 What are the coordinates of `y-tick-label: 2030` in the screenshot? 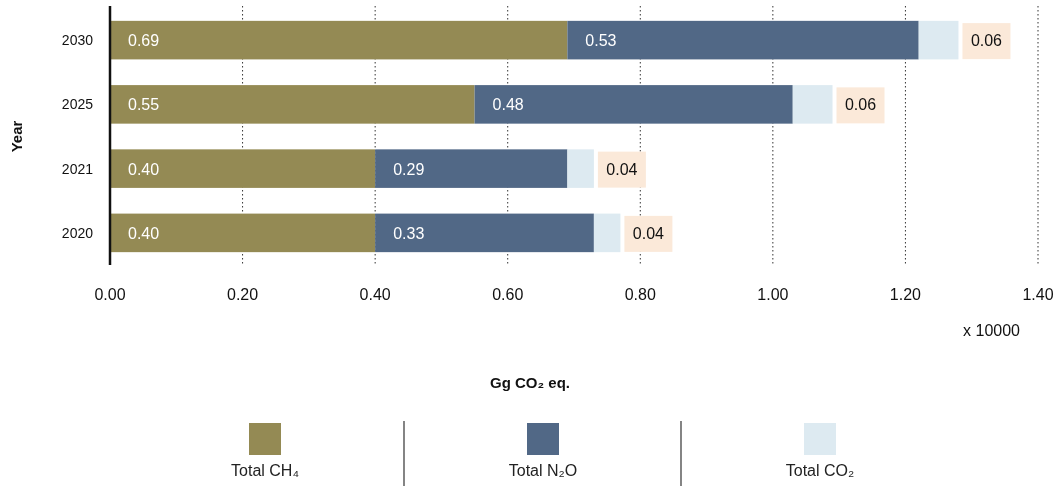 It's located at (77, 40).